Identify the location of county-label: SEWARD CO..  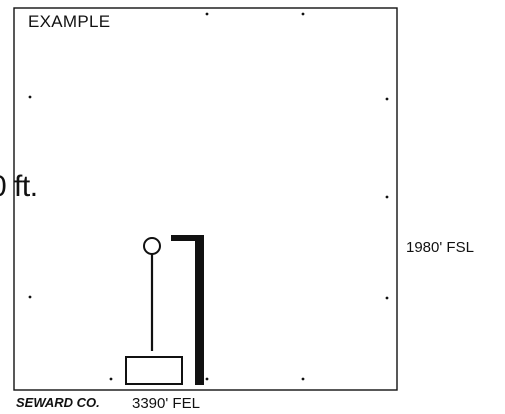
(58, 402).